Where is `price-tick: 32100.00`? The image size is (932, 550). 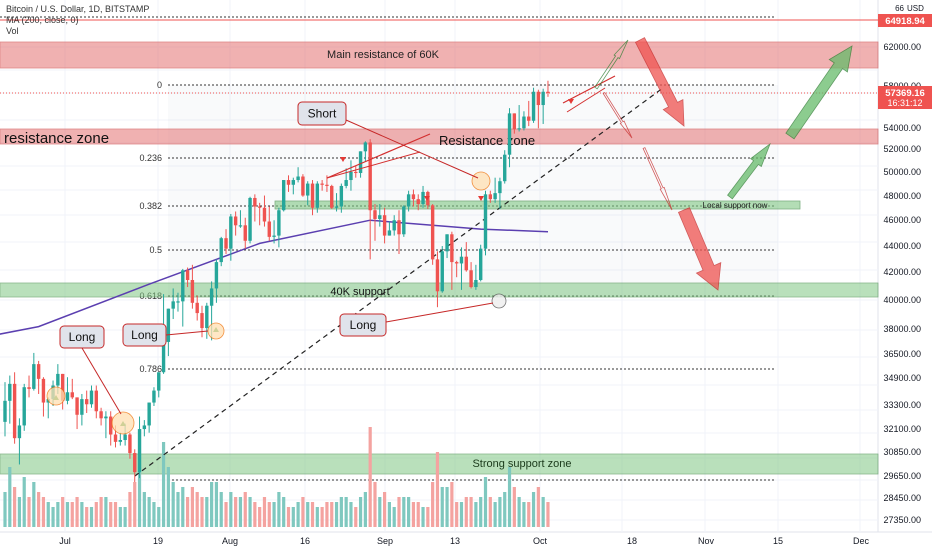
price-tick: 32100.00 is located at coordinates (902, 429).